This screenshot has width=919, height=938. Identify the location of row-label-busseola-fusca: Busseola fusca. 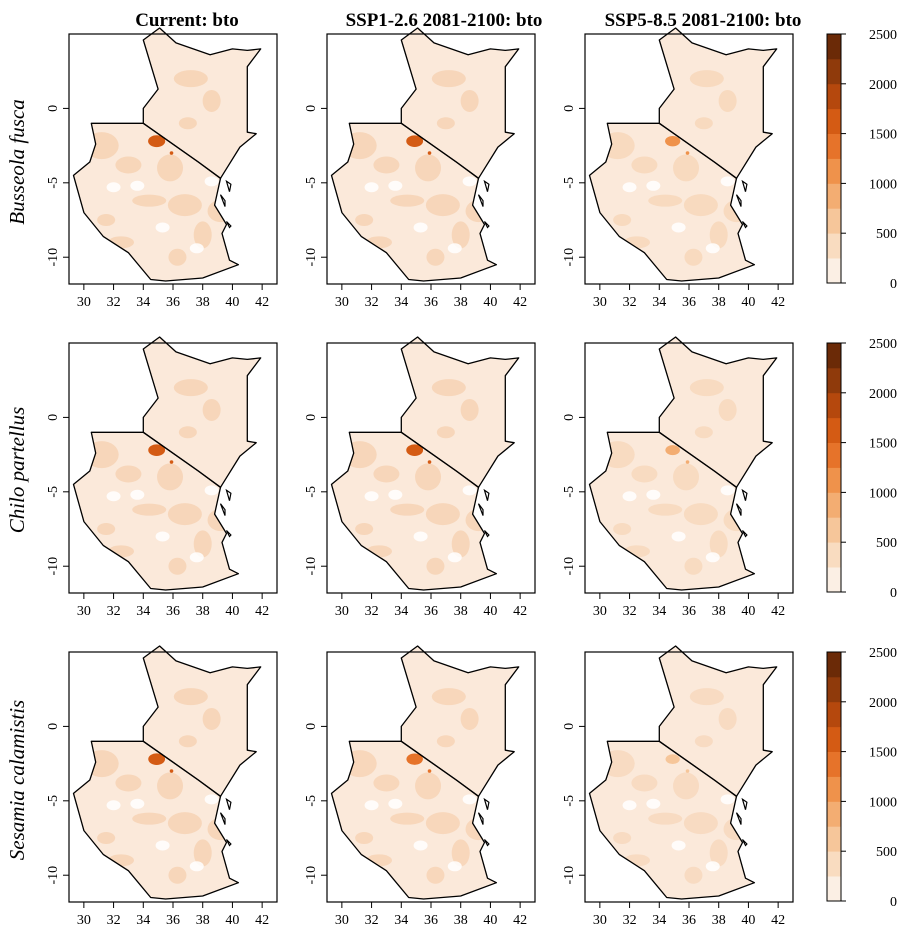
(17, 161).